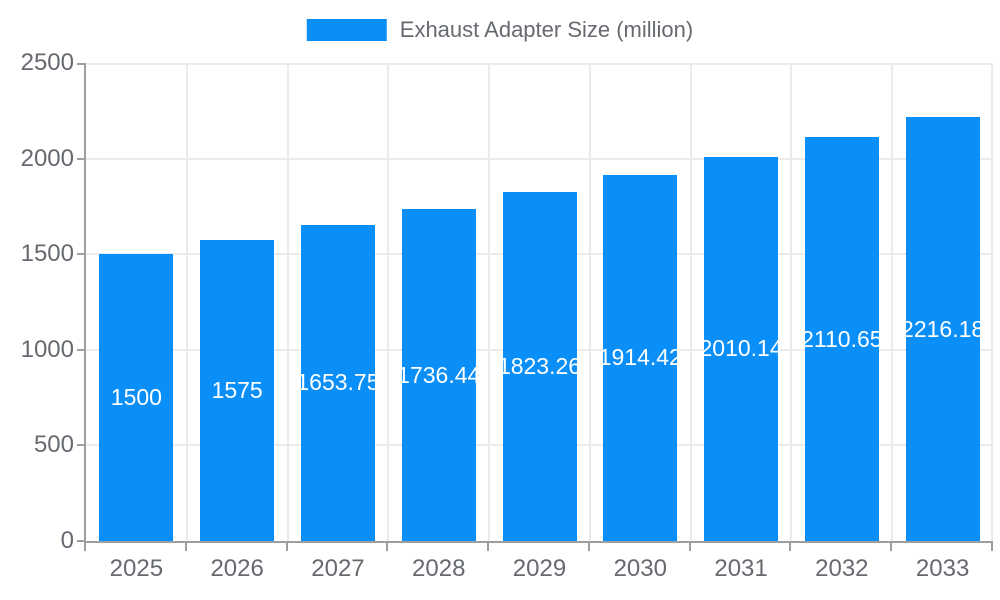  I want to click on bar-2026: 1575, so click(237, 390).